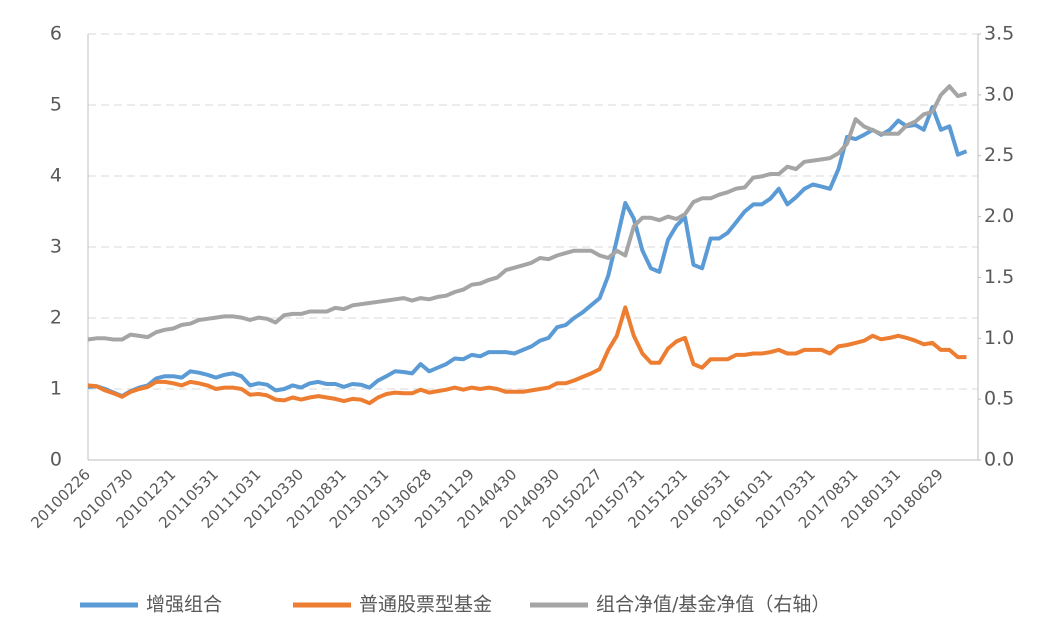  Describe the element at coordinates (999, 34) in the screenshot. I see `y2-tick-label: 3.5` at that location.